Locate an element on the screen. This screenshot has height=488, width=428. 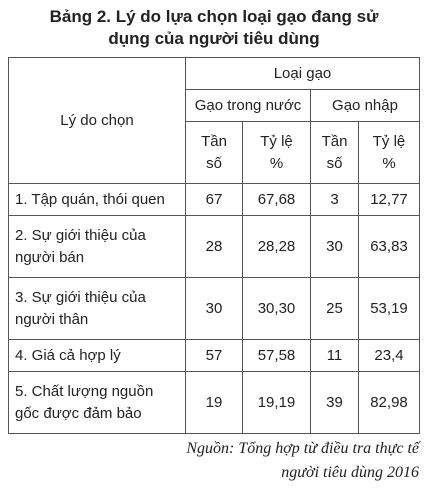
imported-frequency-cell: 30 is located at coordinates (334, 246).